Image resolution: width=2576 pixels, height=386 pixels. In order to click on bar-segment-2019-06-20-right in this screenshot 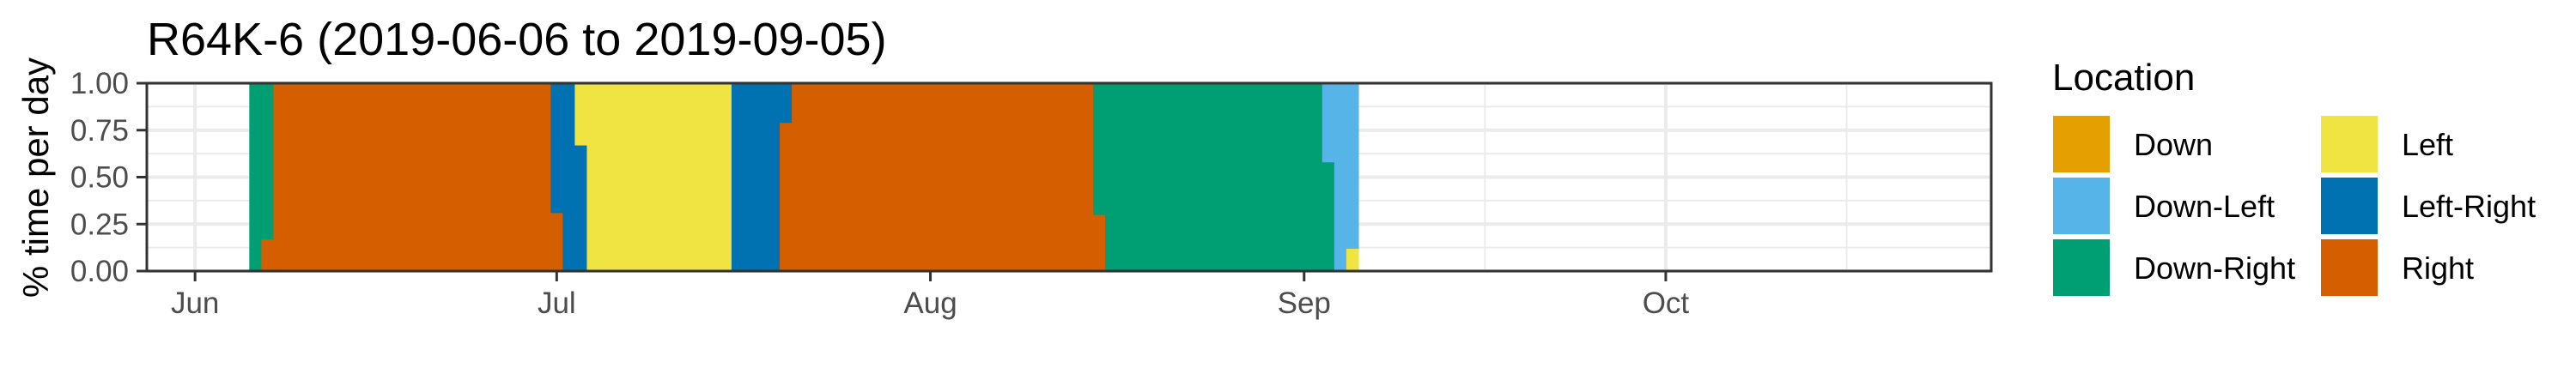, I will do `click(424, 177)`.